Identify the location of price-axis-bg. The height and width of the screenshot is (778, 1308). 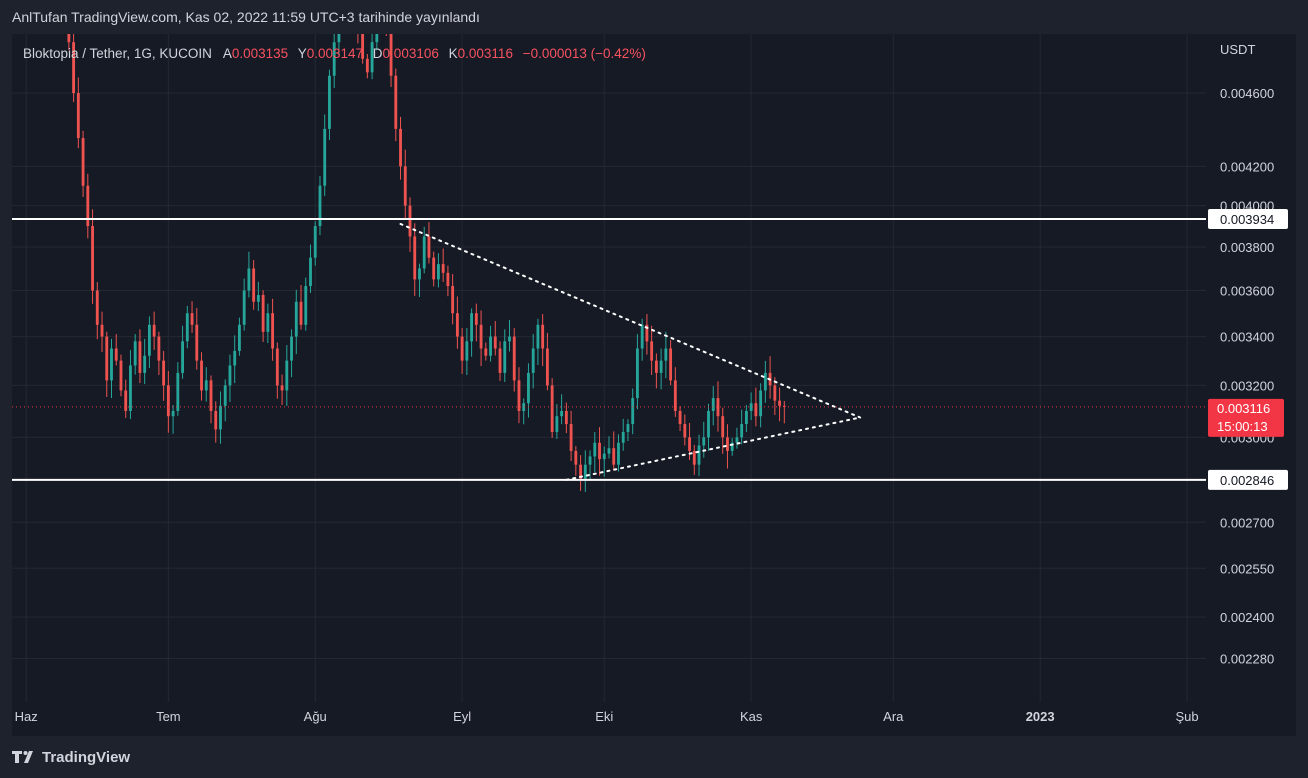
(1251, 385).